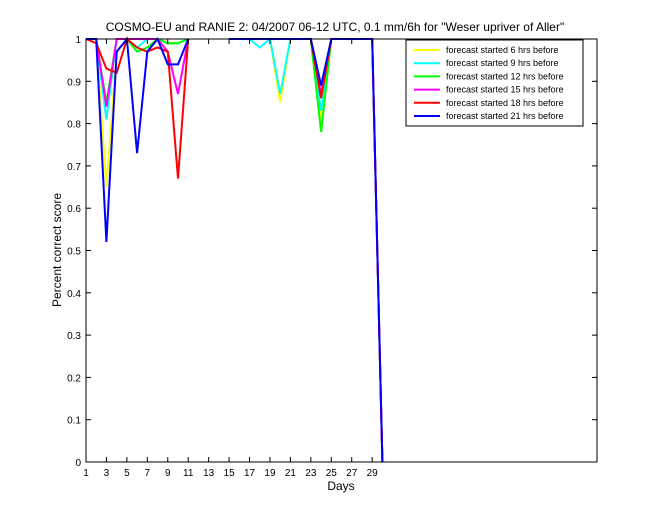  What do you see at coordinates (127, 473) in the screenshot?
I see `x-tick-label: 5` at bounding box center [127, 473].